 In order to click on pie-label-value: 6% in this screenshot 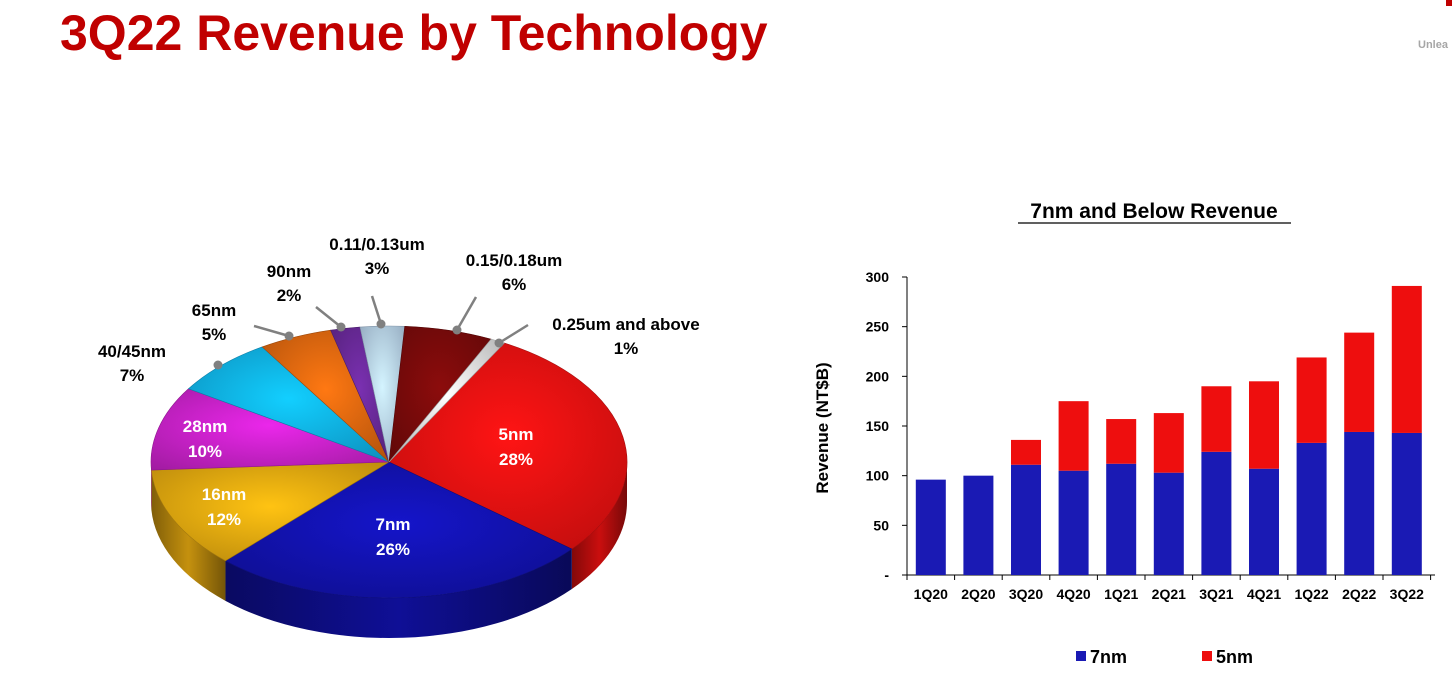, I will do `click(514, 284)`.